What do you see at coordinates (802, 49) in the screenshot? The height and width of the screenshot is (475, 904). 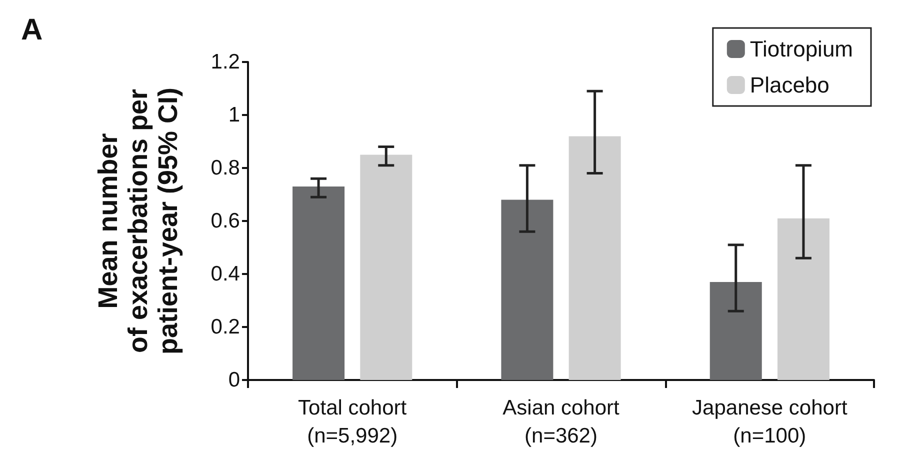 I see `legend-label: Tiotropium` at bounding box center [802, 49].